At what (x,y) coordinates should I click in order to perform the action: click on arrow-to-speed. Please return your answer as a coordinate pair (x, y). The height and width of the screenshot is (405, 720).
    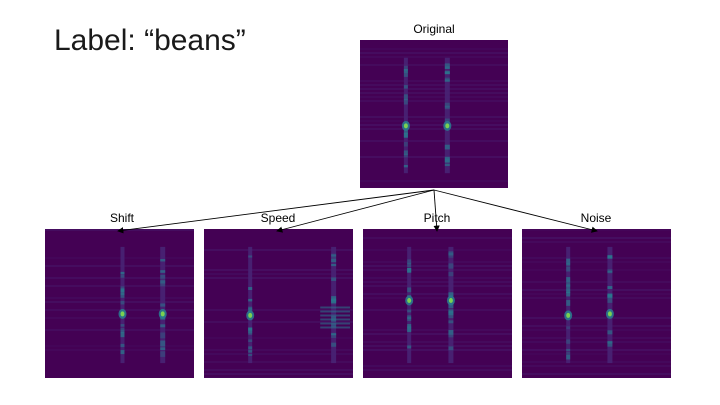
    Looking at the image, I should click on (355, 211).